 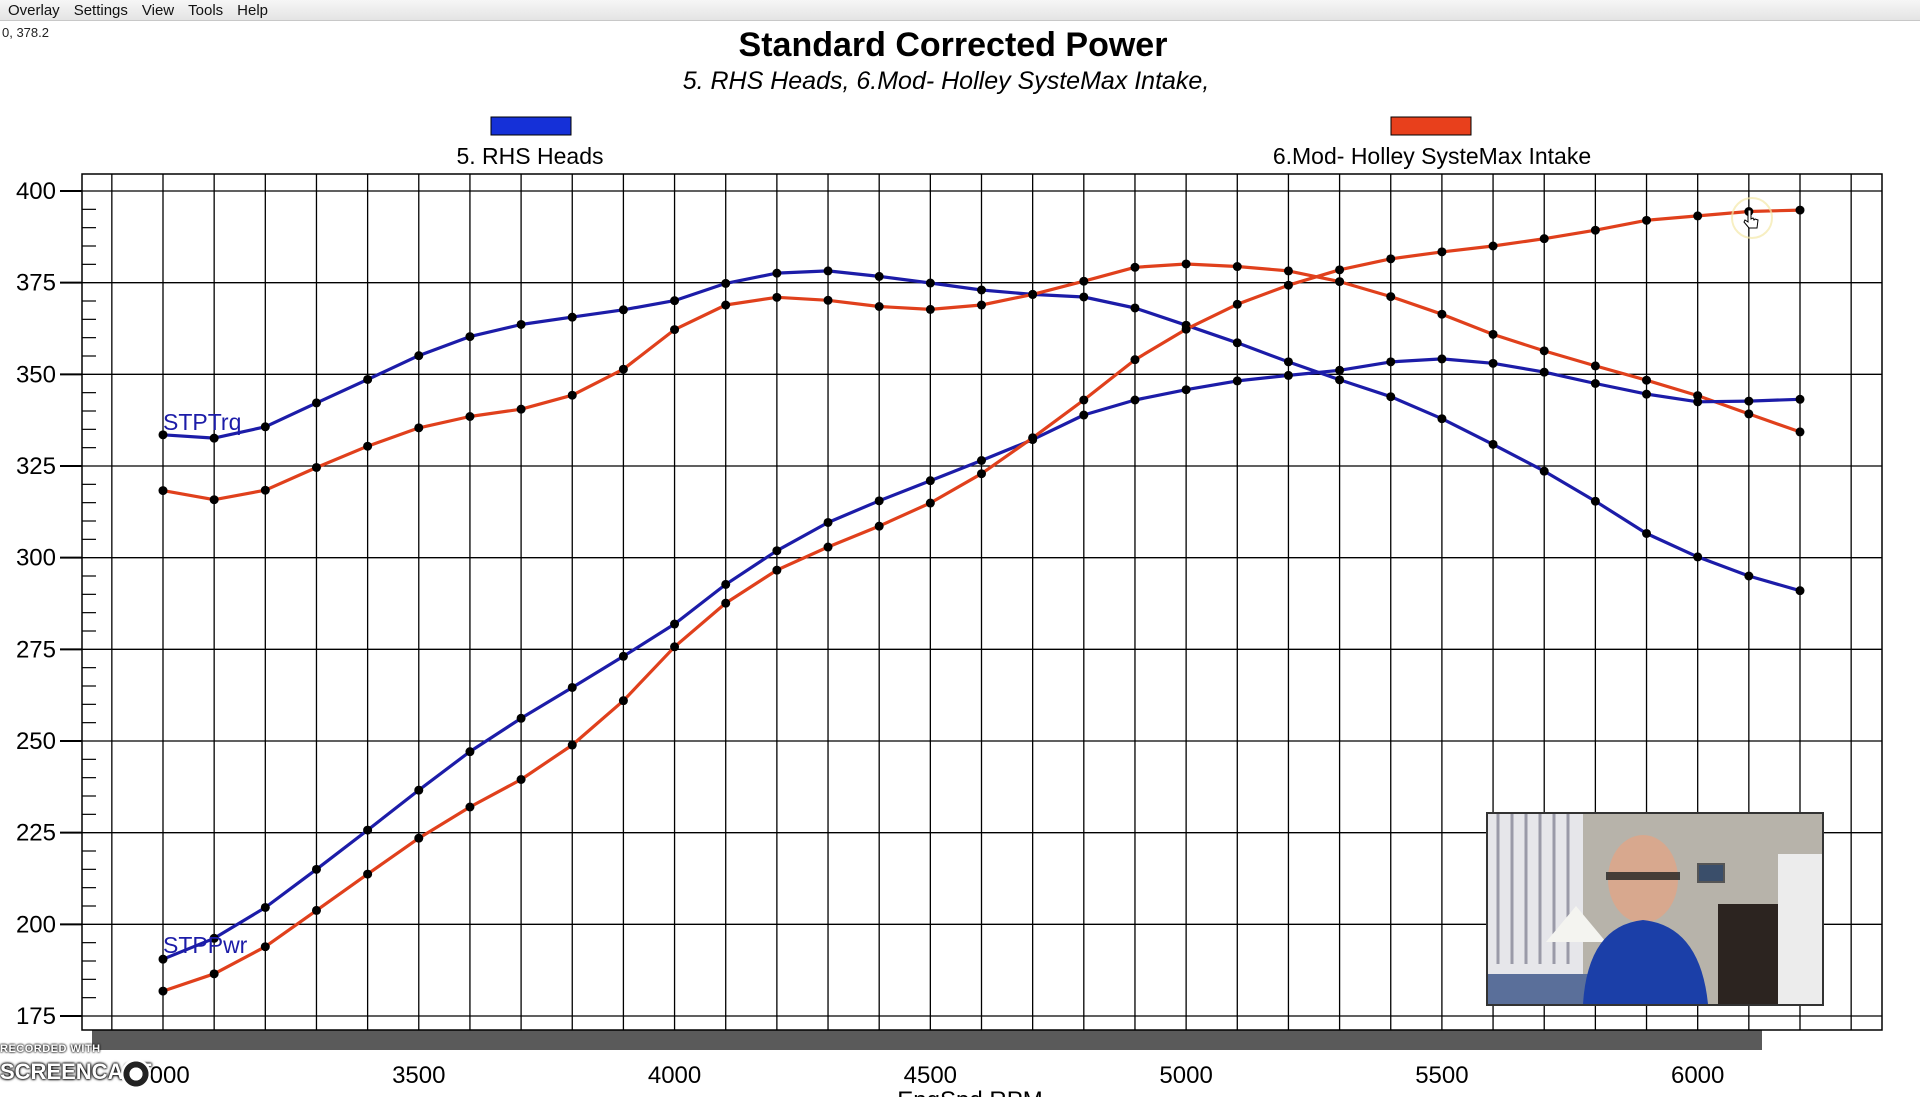 I want to click on legend-label-rhs-heads: 5. RHS Heads, so click(x=529, y=156).